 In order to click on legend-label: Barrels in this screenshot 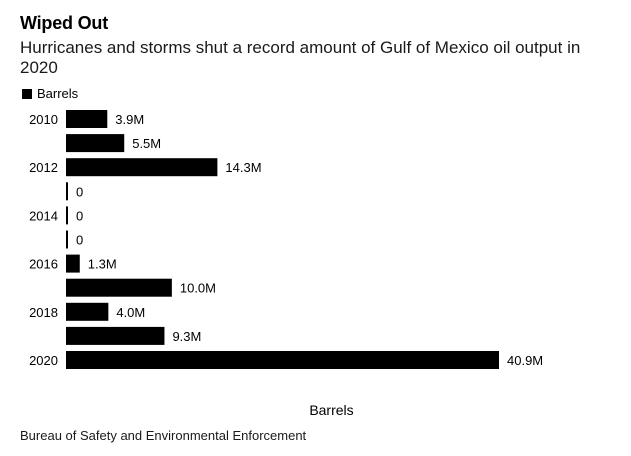, I will do `click(58, 93)`.